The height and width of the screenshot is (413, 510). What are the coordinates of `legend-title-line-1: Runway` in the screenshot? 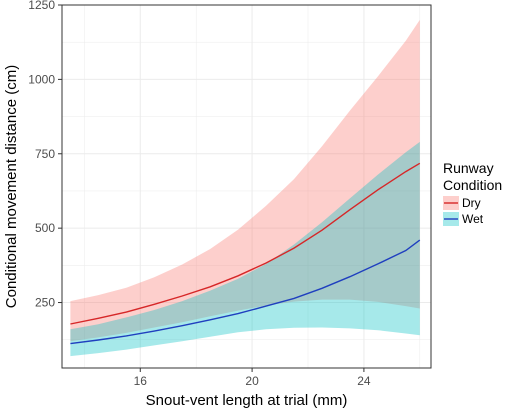 It's located at (468, 168).